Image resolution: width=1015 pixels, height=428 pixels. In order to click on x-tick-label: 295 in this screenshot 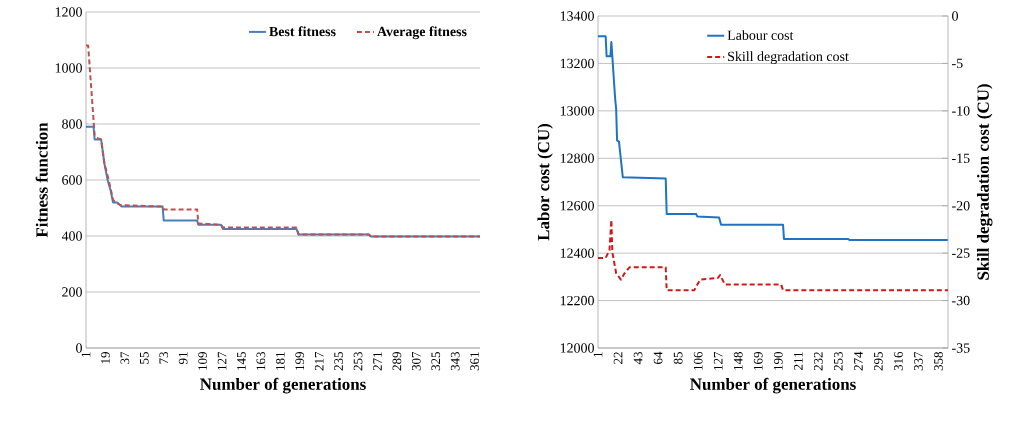, I will do `click(878, 361)`.